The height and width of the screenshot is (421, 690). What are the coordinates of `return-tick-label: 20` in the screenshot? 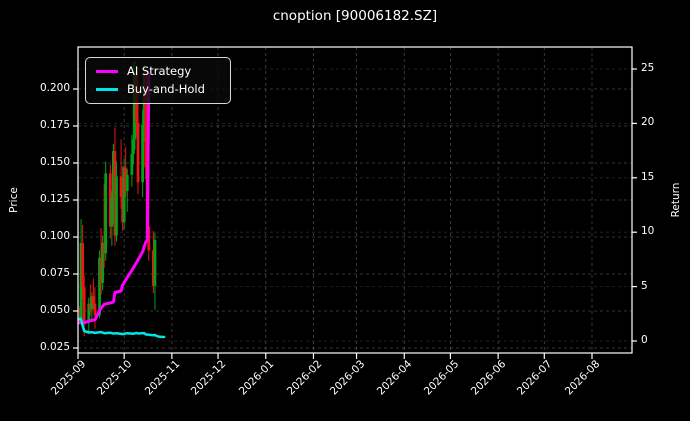 It's located at (648, 122).